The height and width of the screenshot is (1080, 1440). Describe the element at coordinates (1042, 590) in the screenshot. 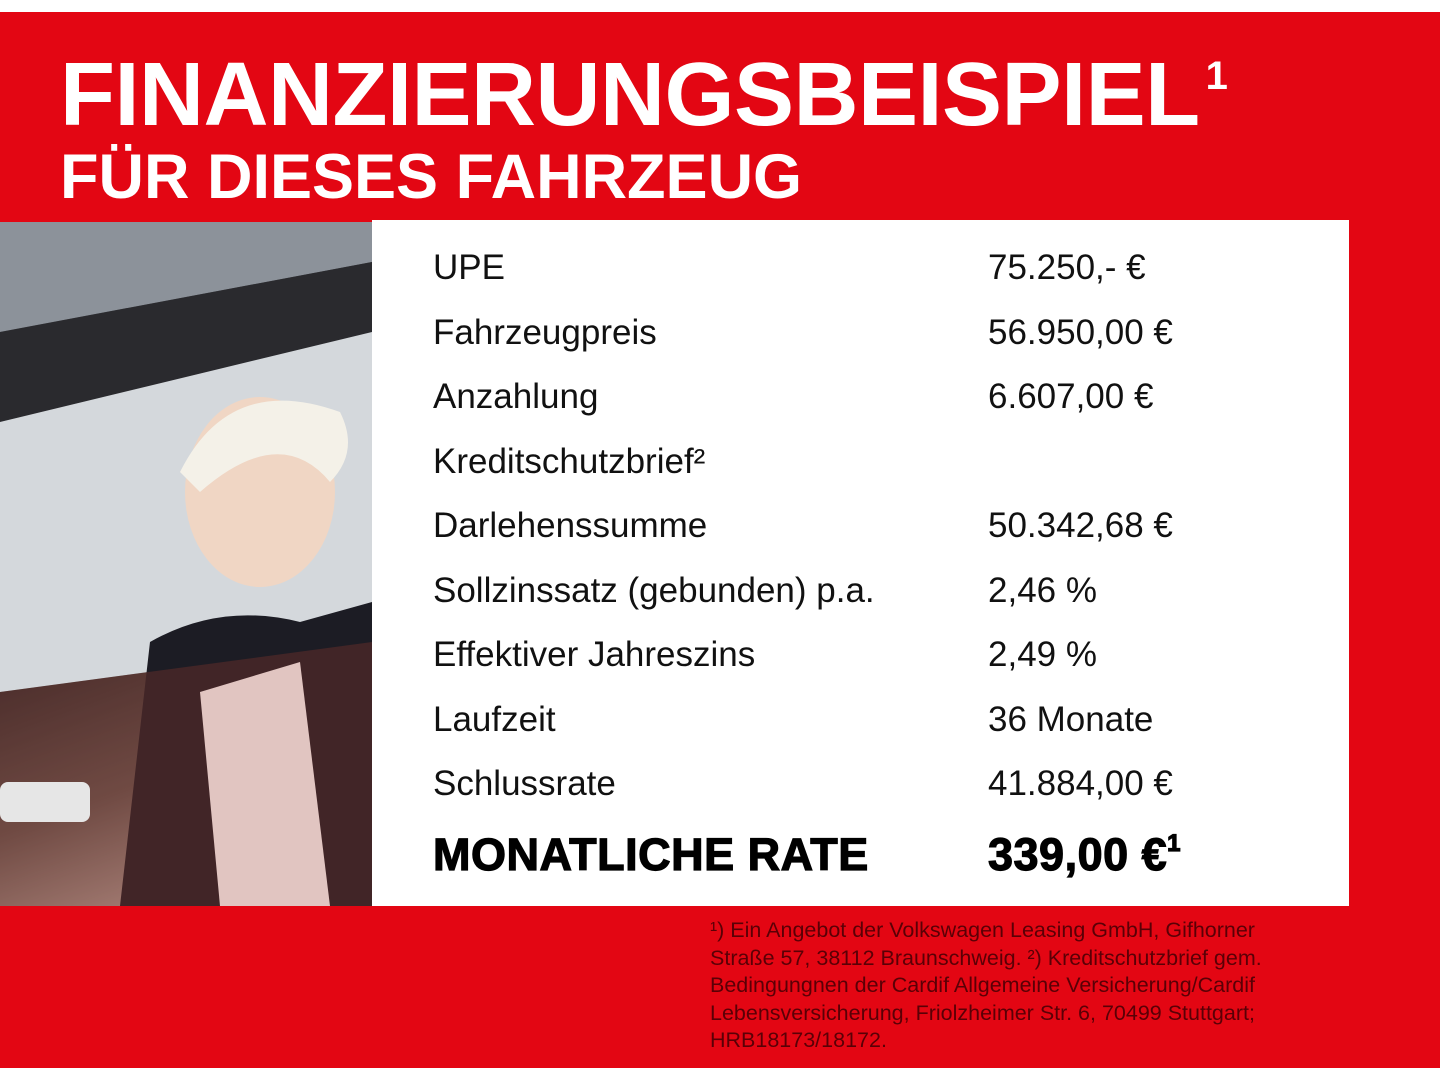

I see `row-value: 2,46 %` at that location.